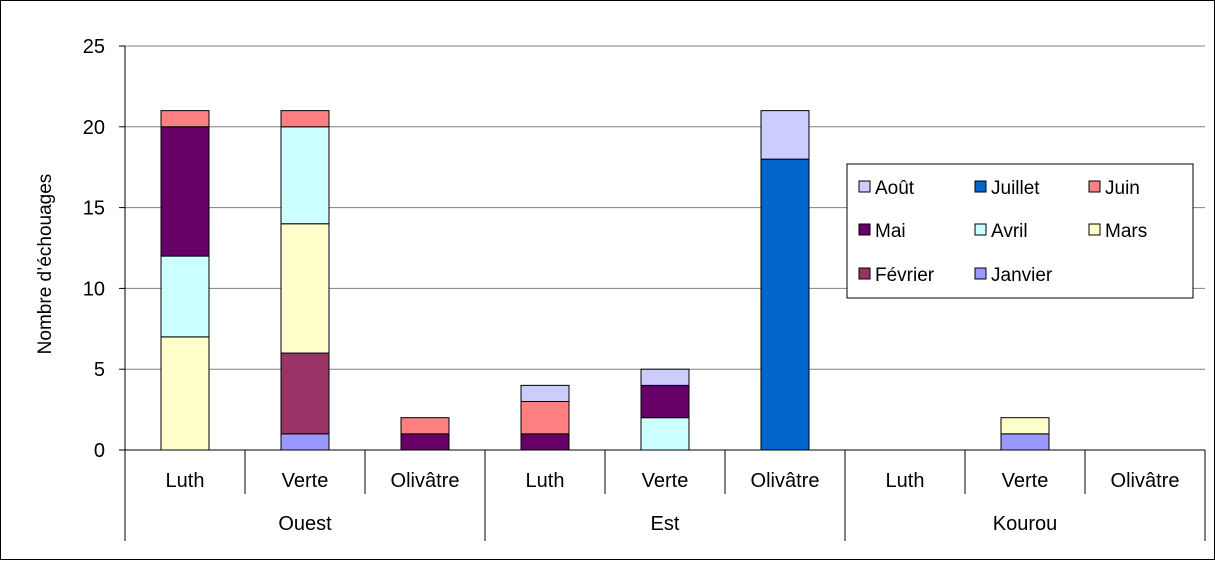 The height and width of the screenshot is (564, 1215). Describe the element at coordinates (1122, 188) in the screenshot. I see `legend-label: Juin` at that location.